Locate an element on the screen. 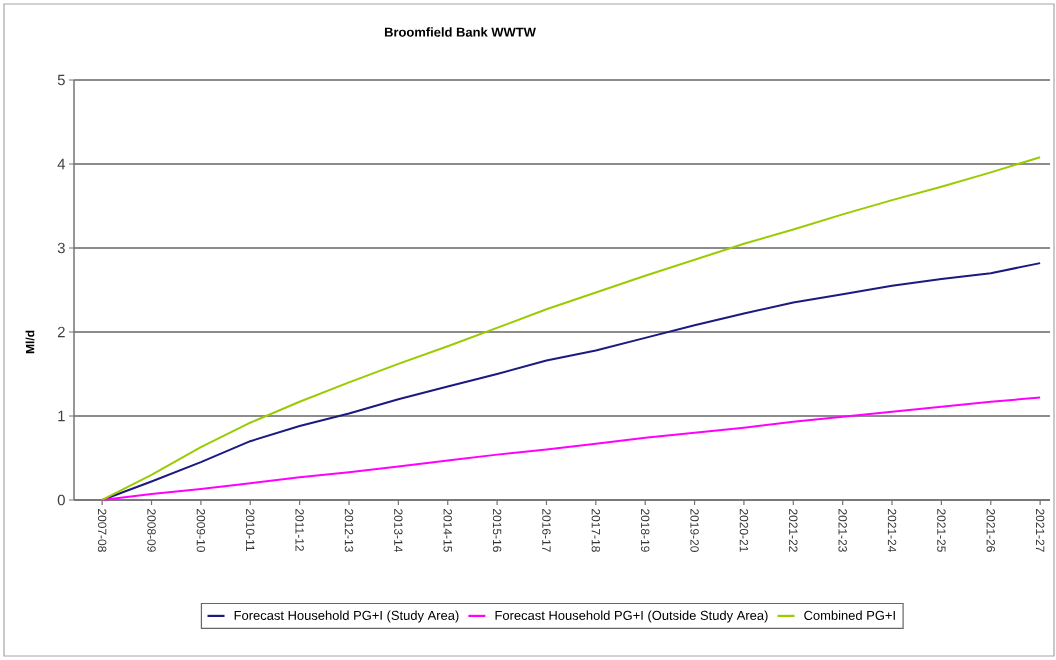 The image size is (1056, 660). x-tick-label: 2019-20 is located at coordinates (694, 530).